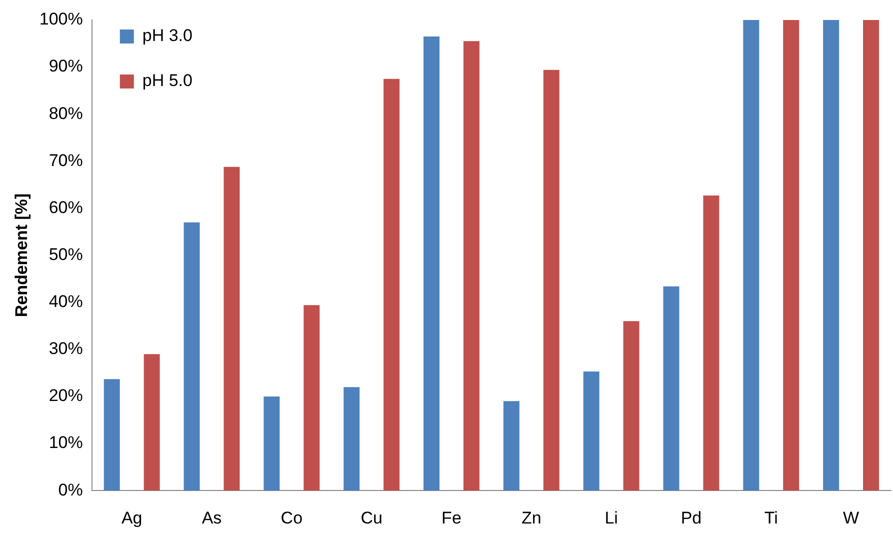 This screenshot has width=893, height=549. Describe the element at coordinates (691, 518) in the screenshot. I see `x-tick-label: Pd` at that location.